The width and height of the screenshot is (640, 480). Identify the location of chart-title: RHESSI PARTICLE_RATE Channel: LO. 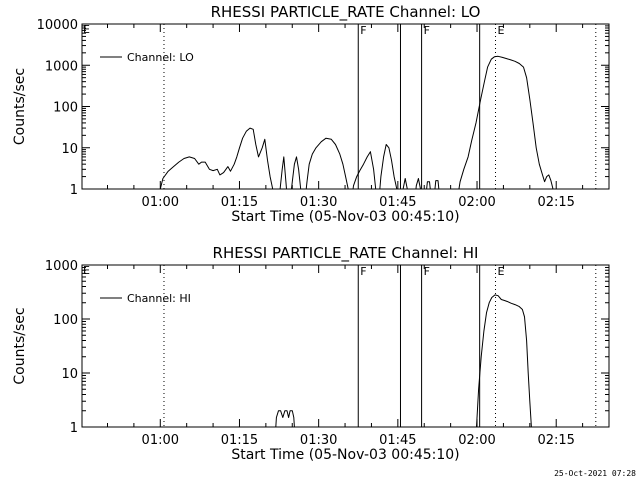
(346, 12).